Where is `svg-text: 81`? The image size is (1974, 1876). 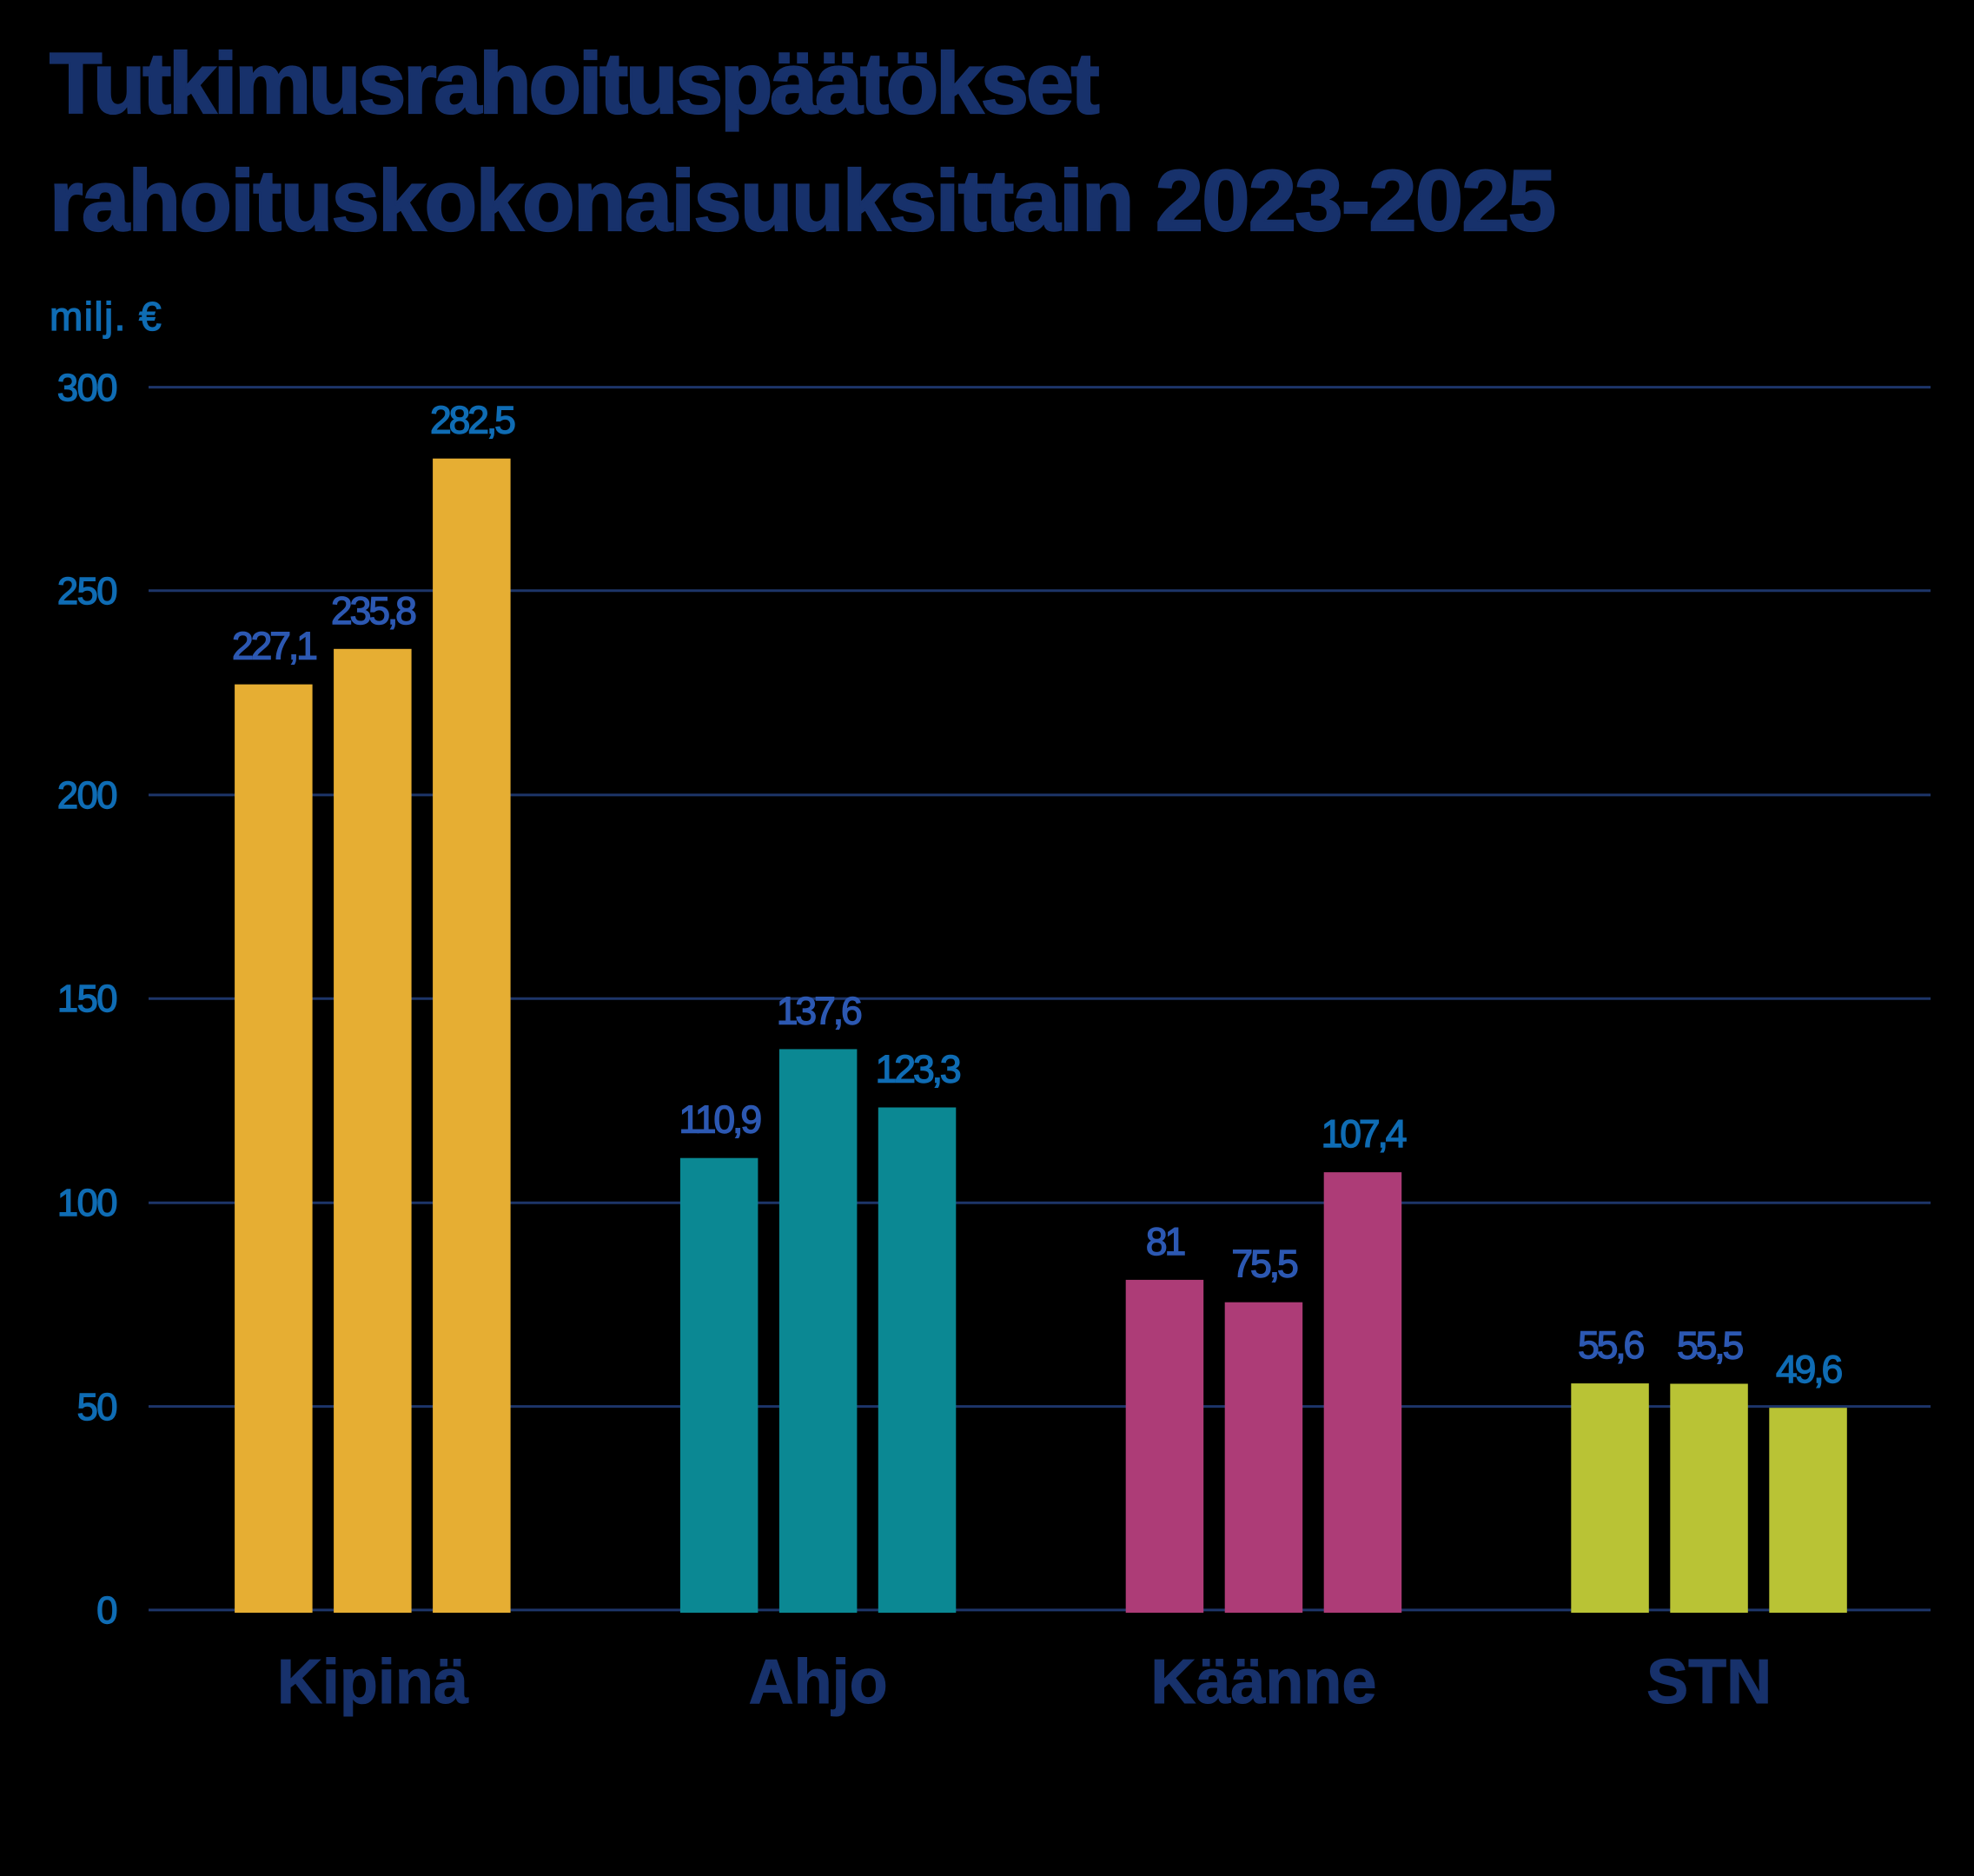 svg-text: 81 is located at coordinates (1165, 1242).